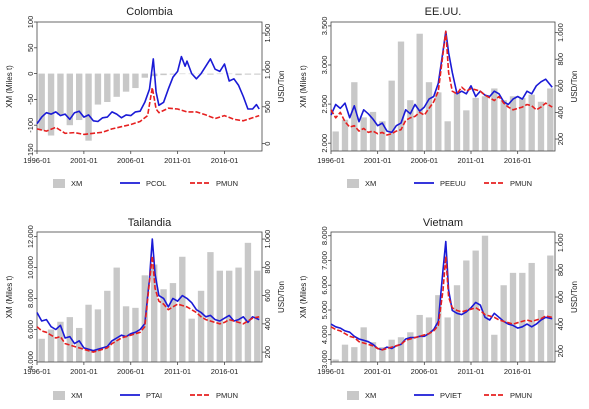  Describe the element at coordinates (30, 48) in the screenshot. I see `left-tick-label: 50` at that location.